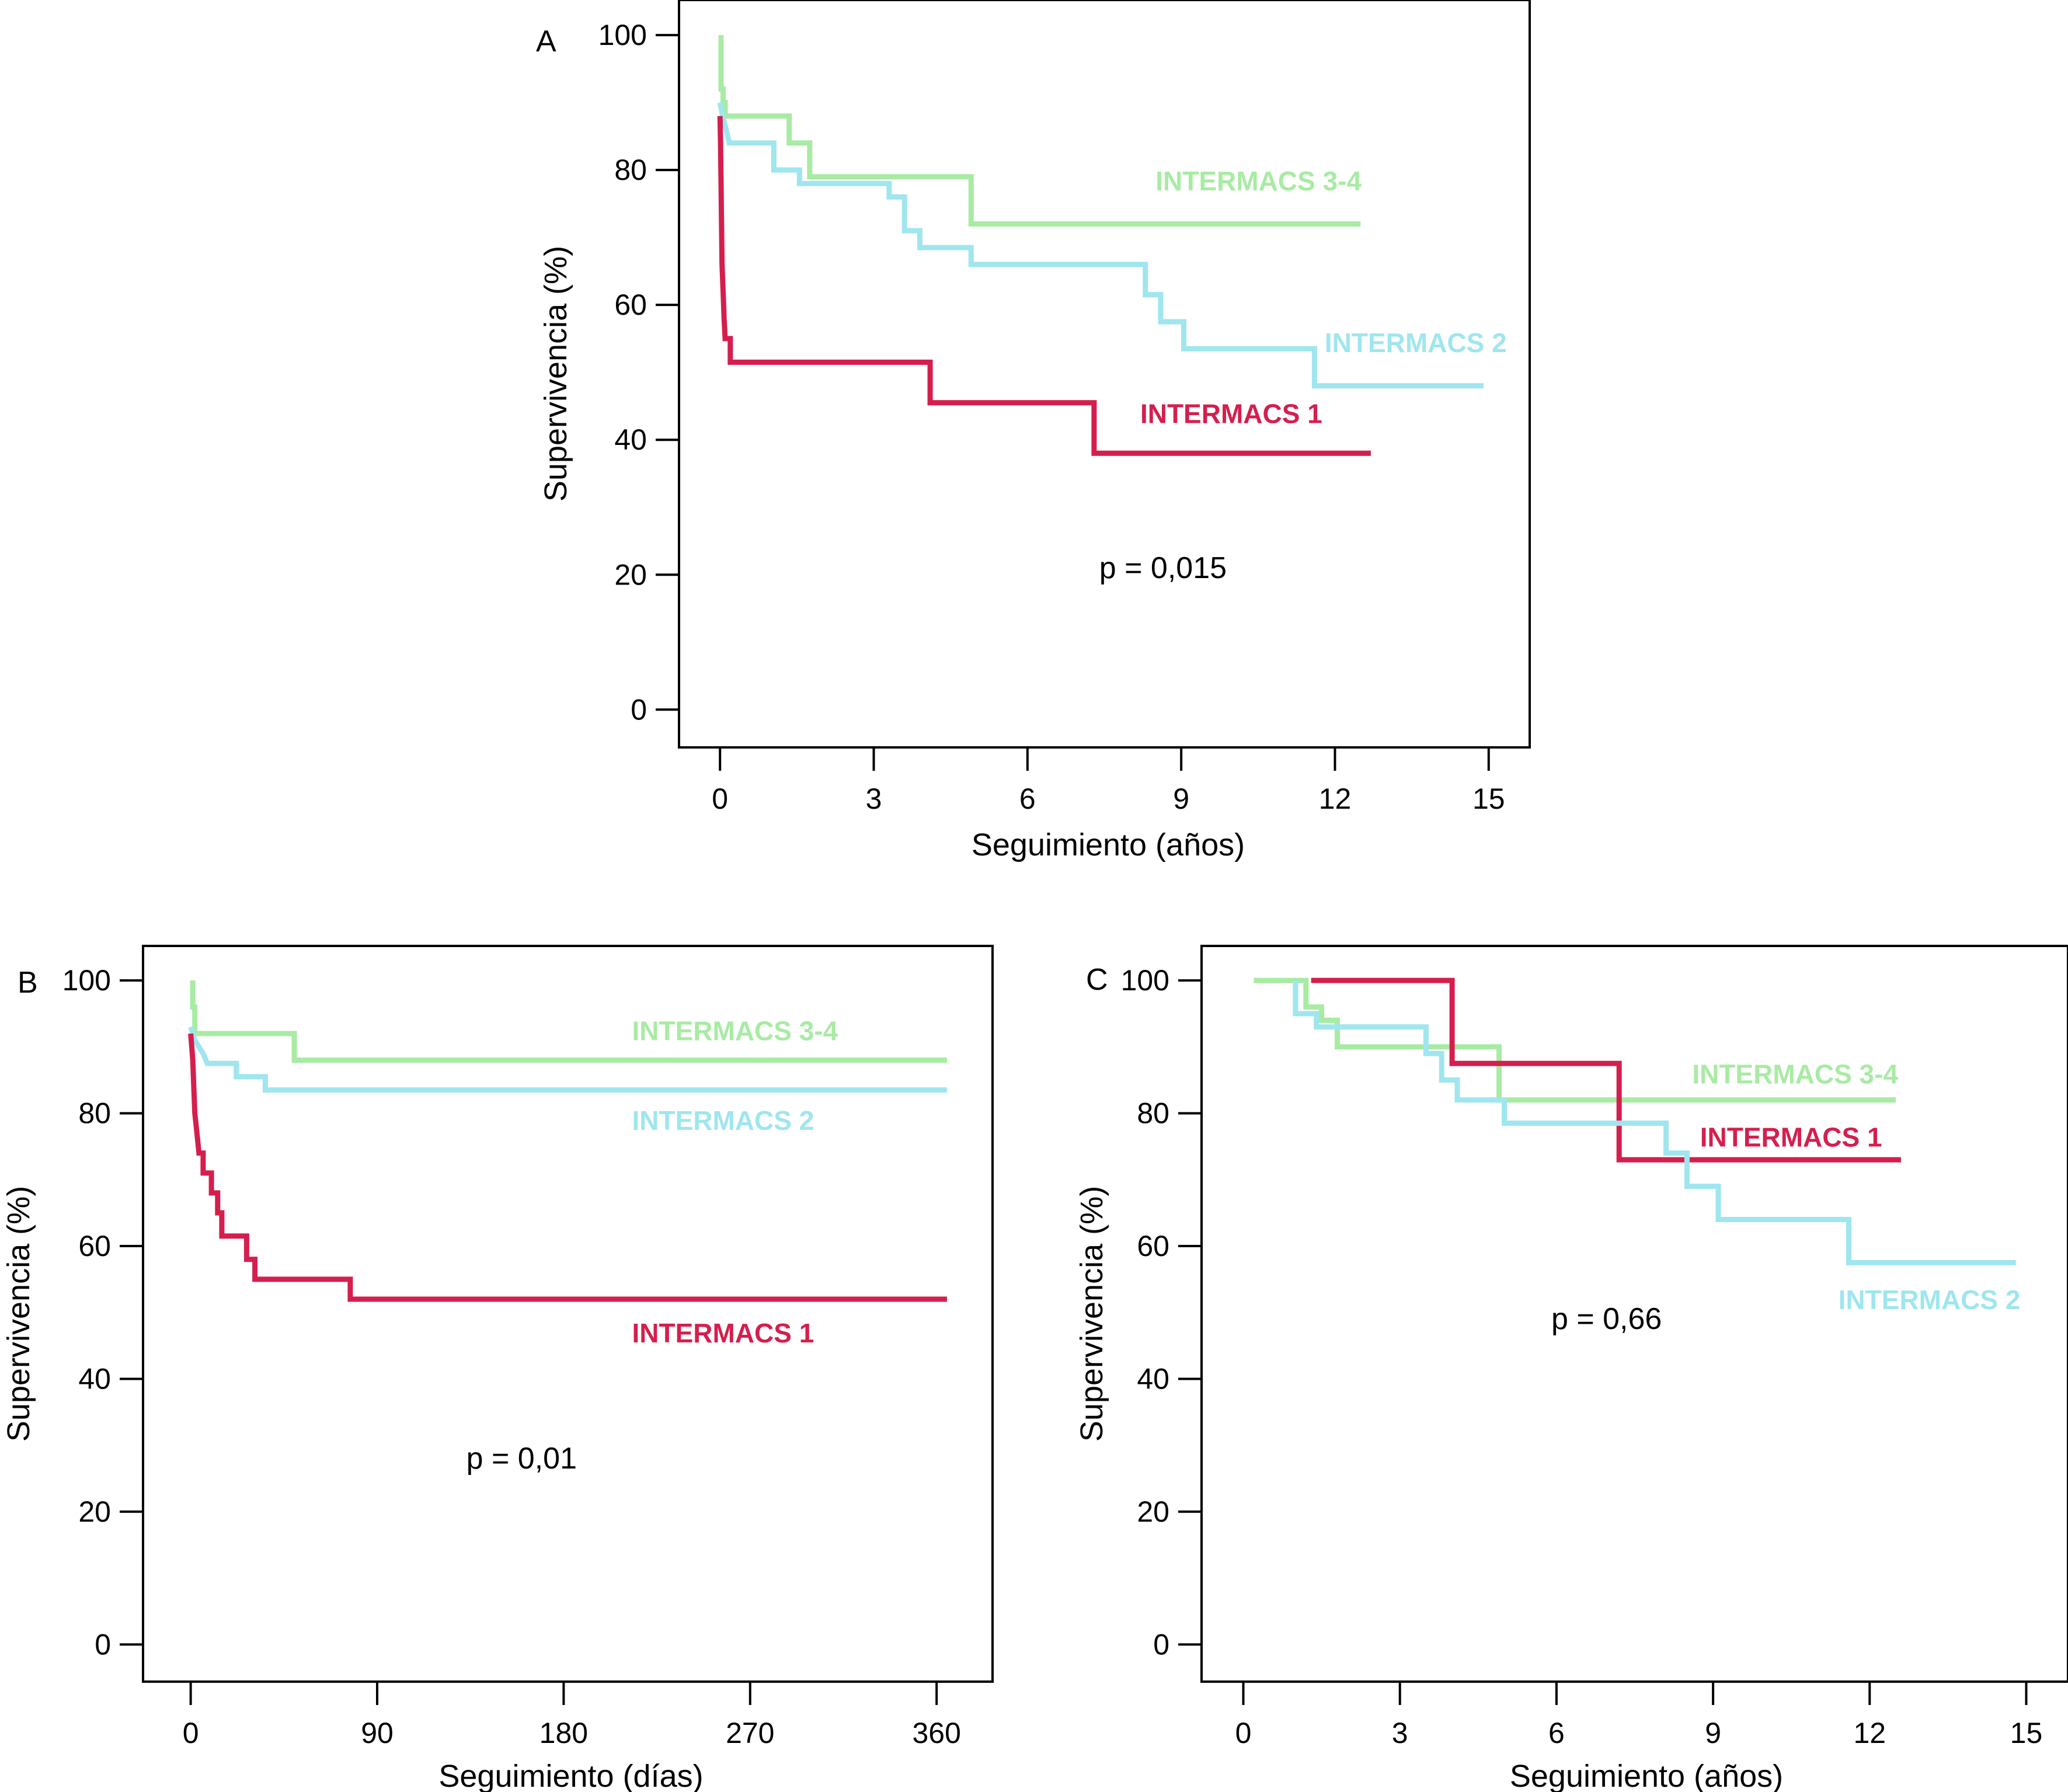 The image size is (2068, 1792). Describe the element at coordinates (377, 1733) in the screenshot. I see `x-tick-label: 90` at that location.